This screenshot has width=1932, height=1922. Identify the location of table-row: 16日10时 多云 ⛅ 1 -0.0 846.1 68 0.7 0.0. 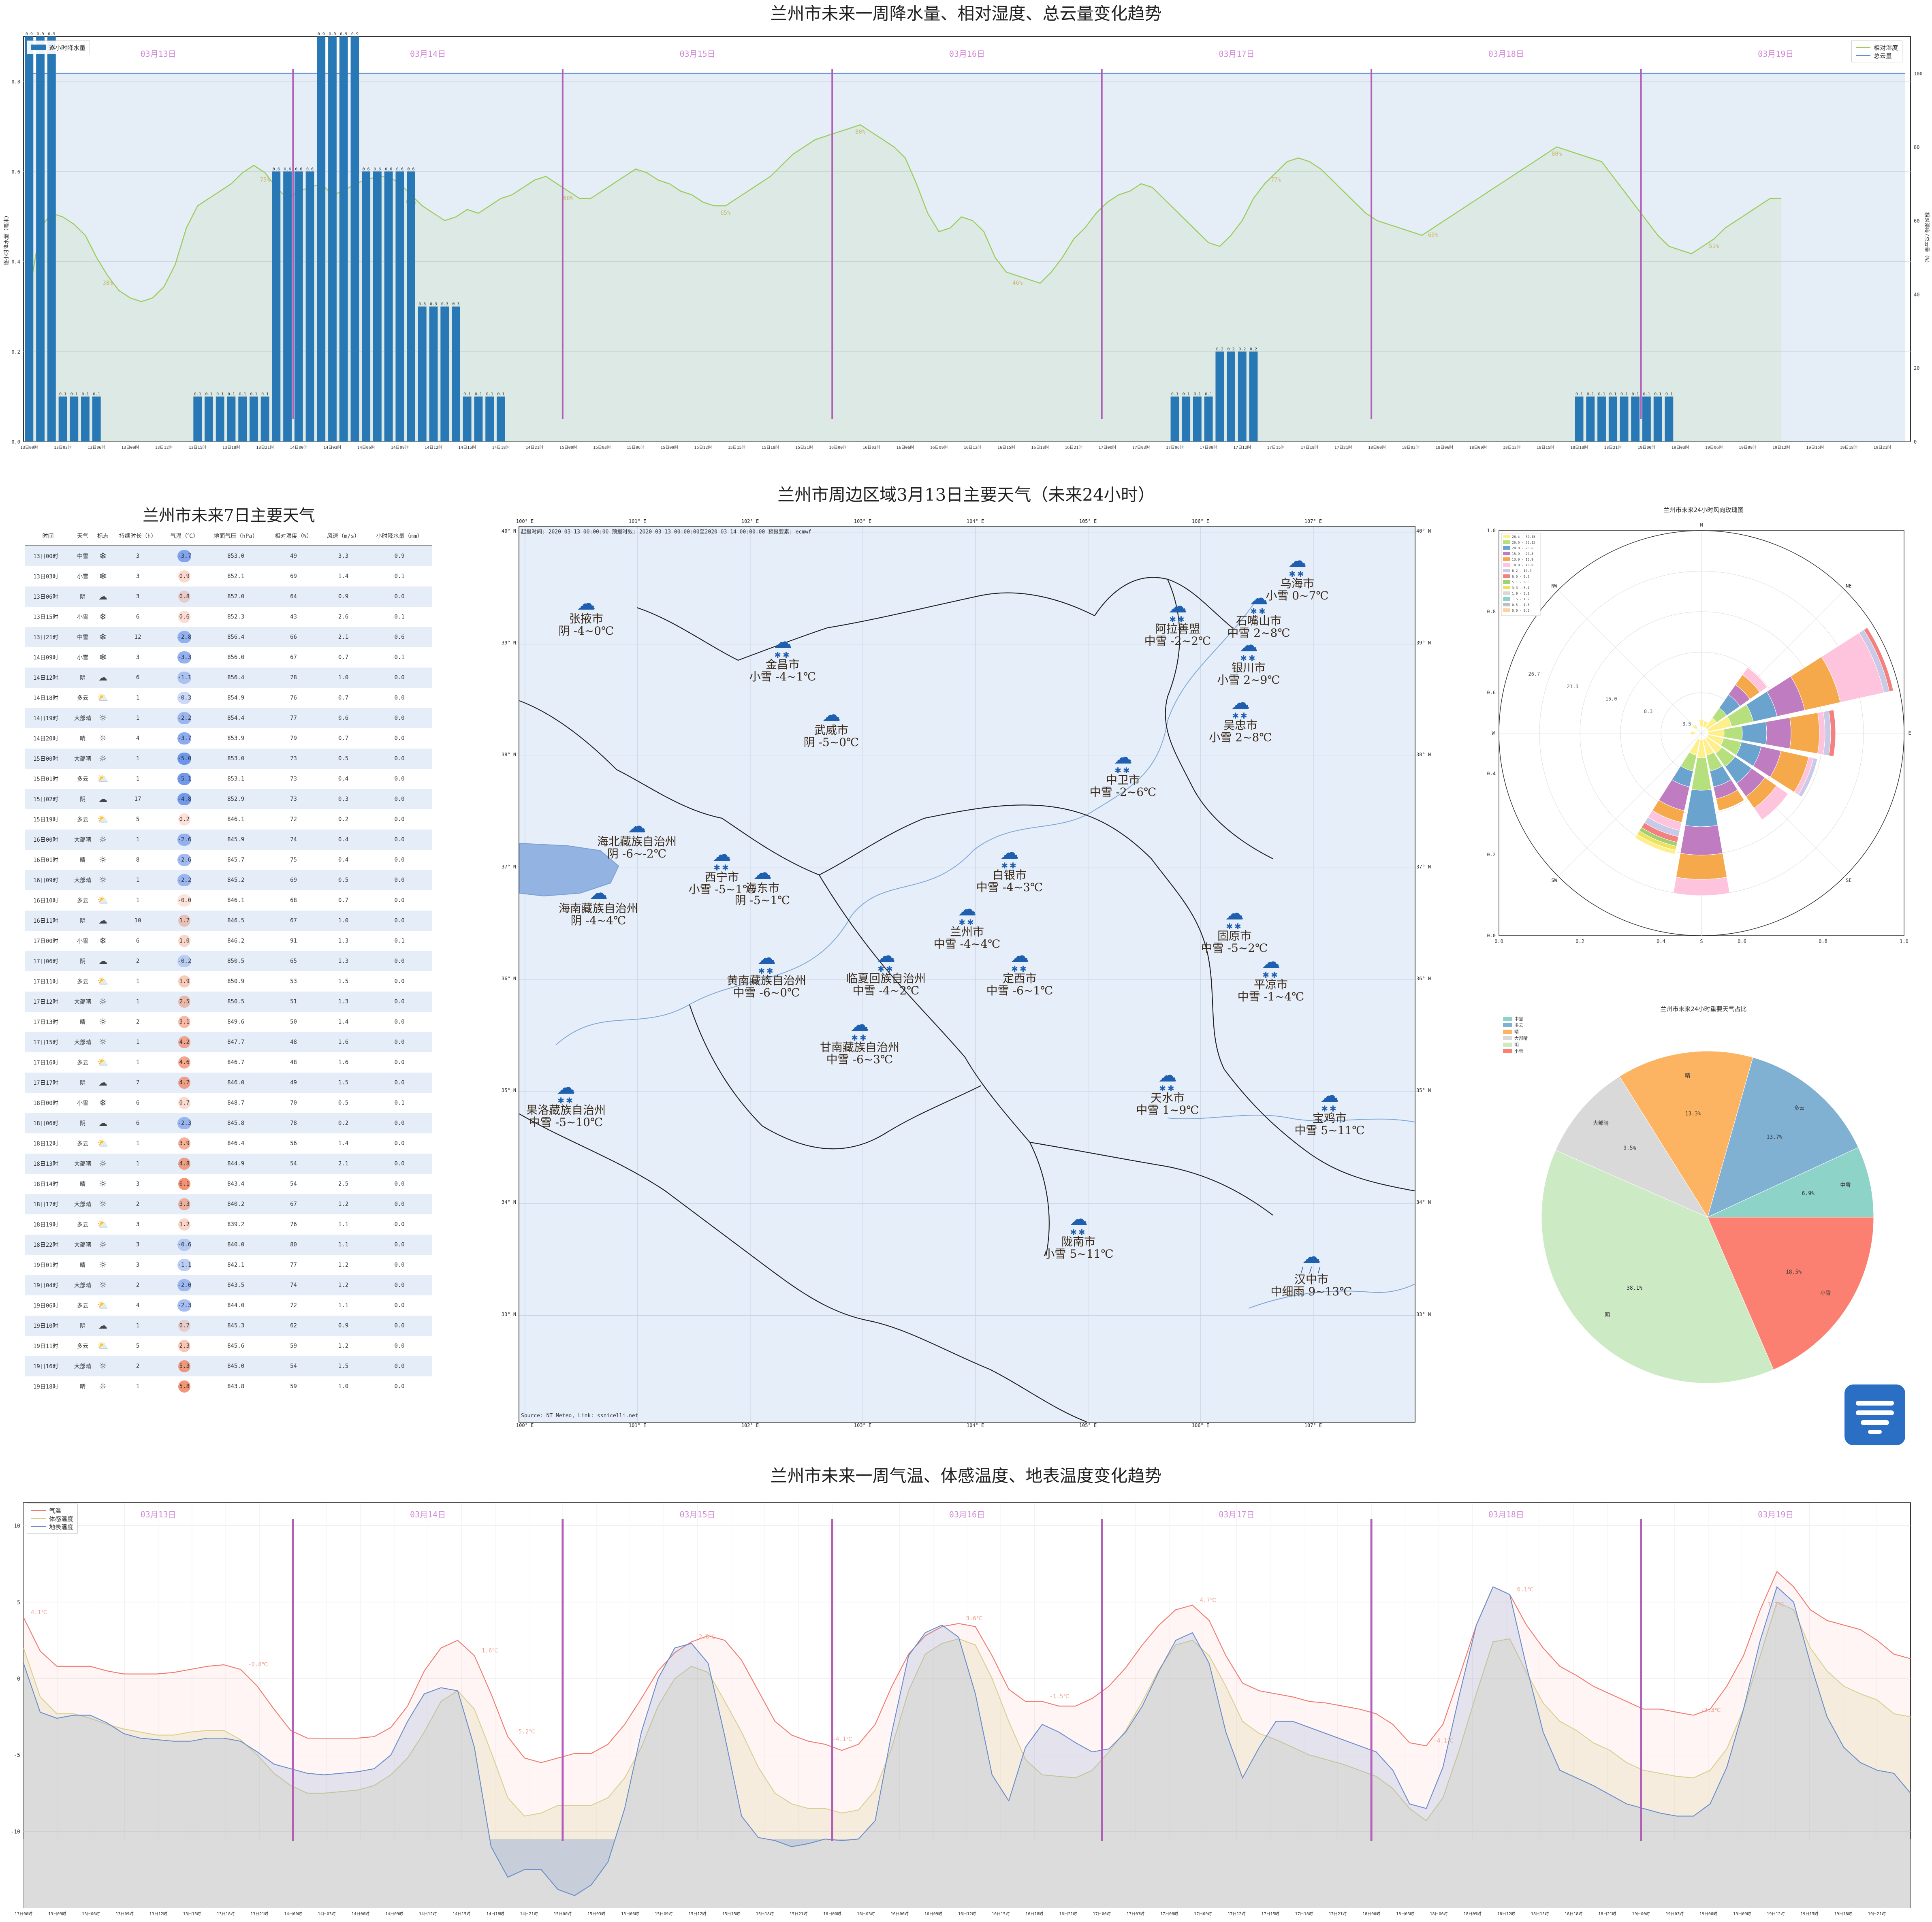
(228, 901).